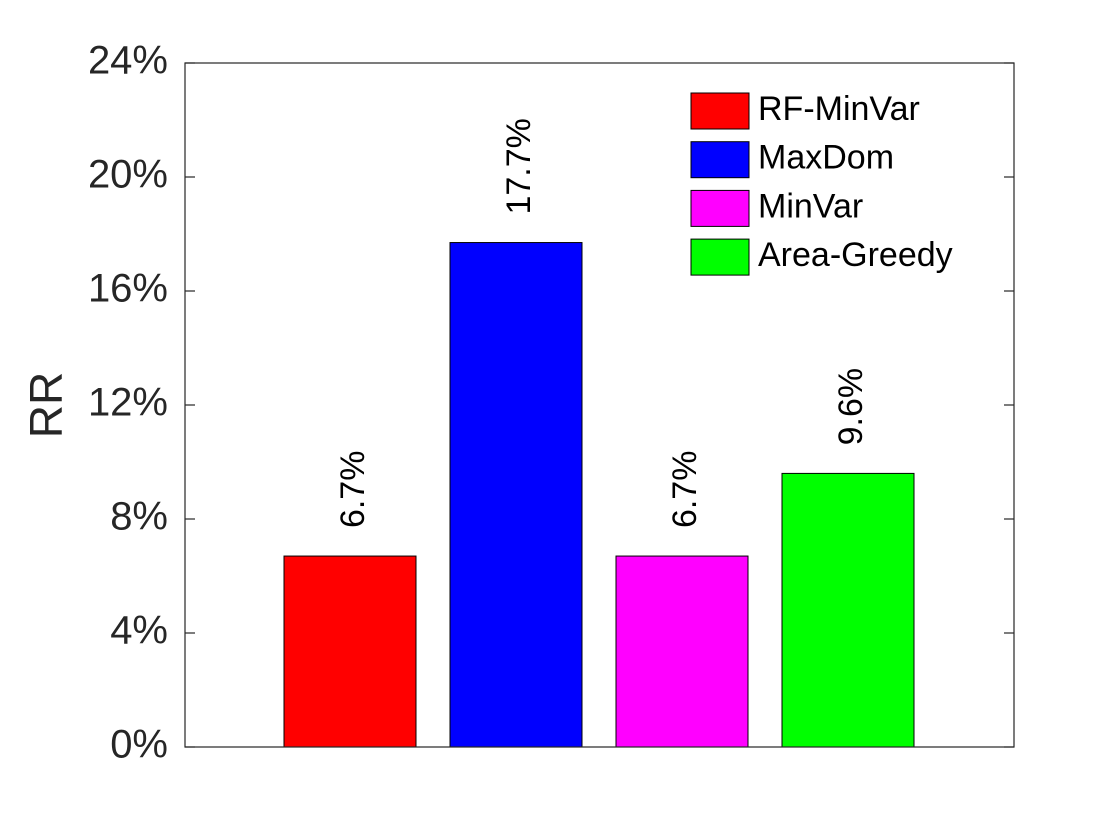 Image resolution: width=1120 pixels, height=840 pixels. Describe the element at coordinates (139, 631) in the screenshot. I see `y-tick-label: 4%` at that location.